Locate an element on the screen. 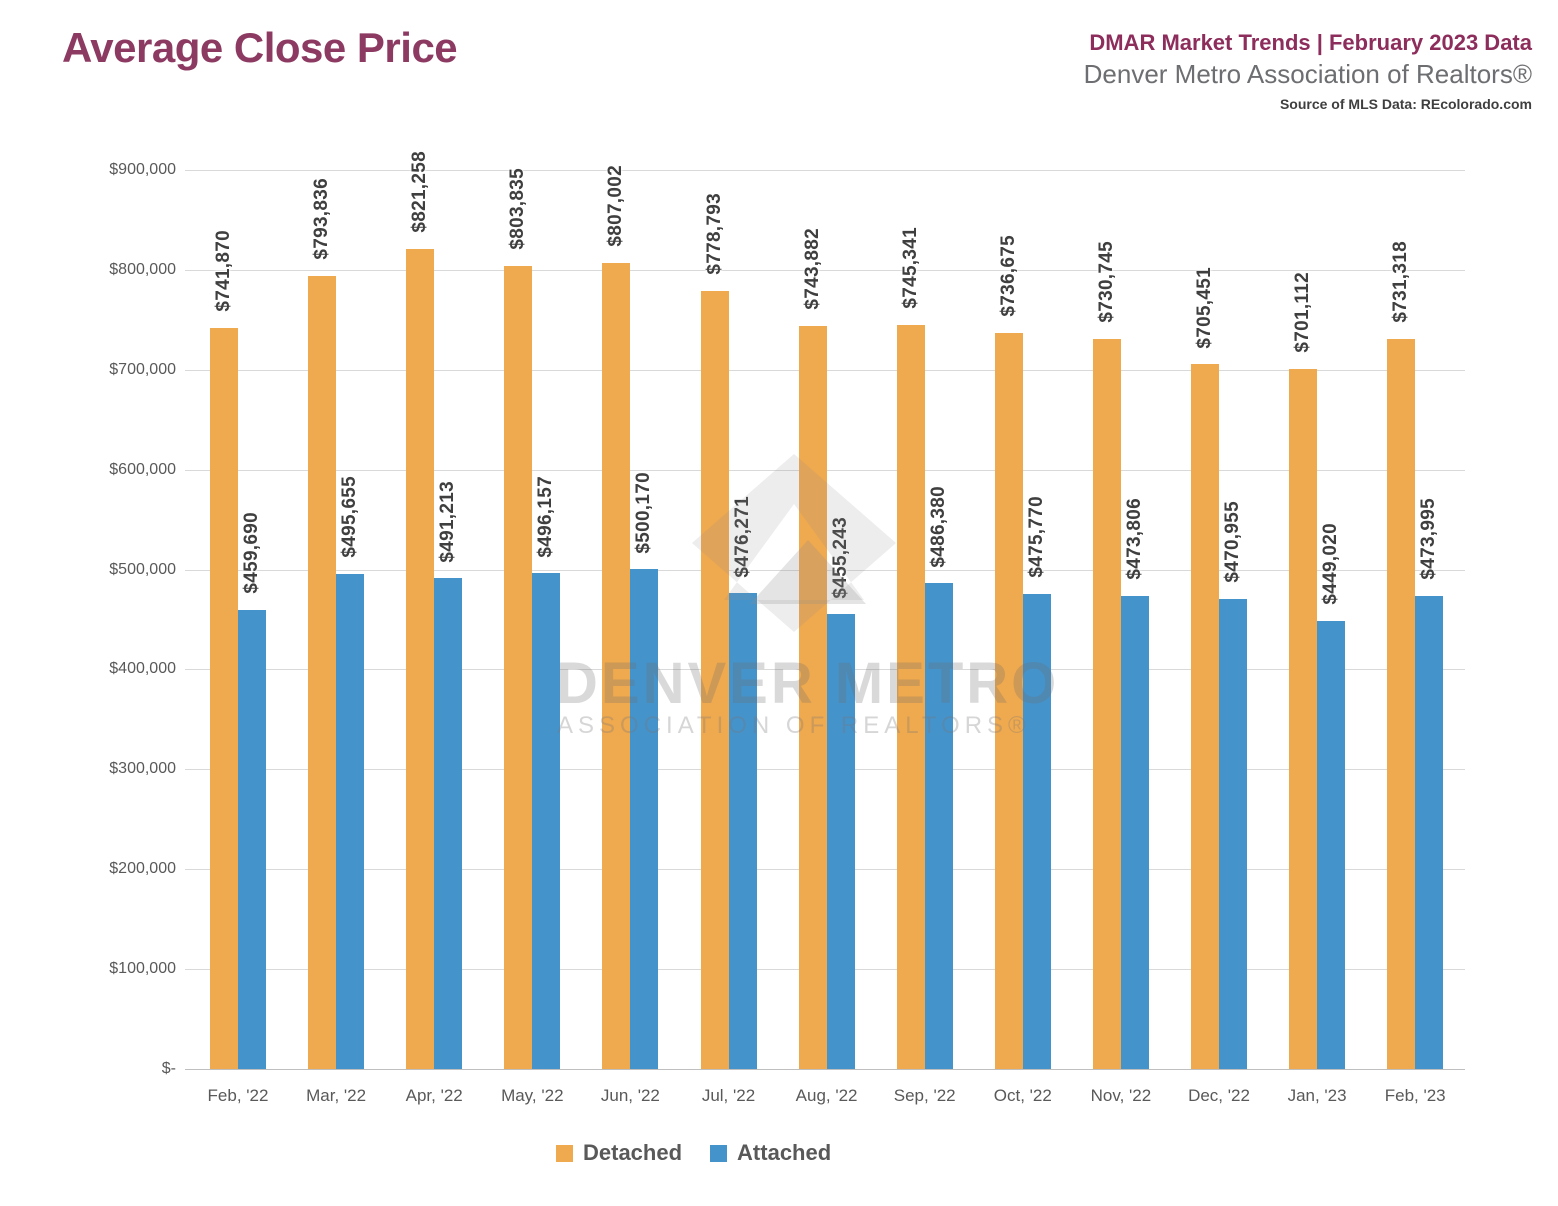 The width and height of the screenshot is (1558, 1206). y-axis-tick-label: $600,000 is located at coordinates (142, 469).